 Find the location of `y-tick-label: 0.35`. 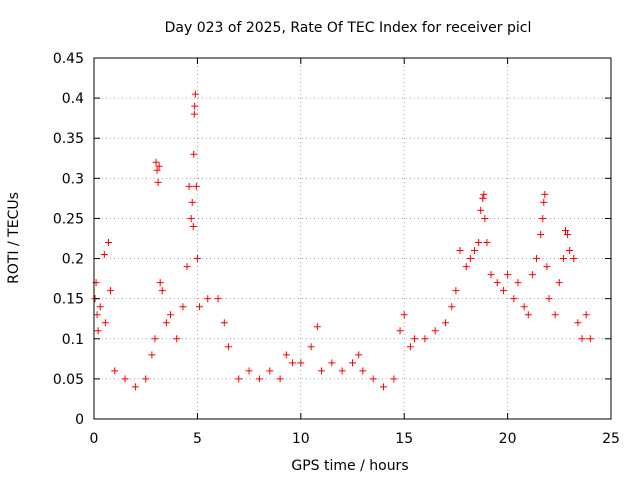

y-tick-label: 0.35 is located at coordinates (68, 139).